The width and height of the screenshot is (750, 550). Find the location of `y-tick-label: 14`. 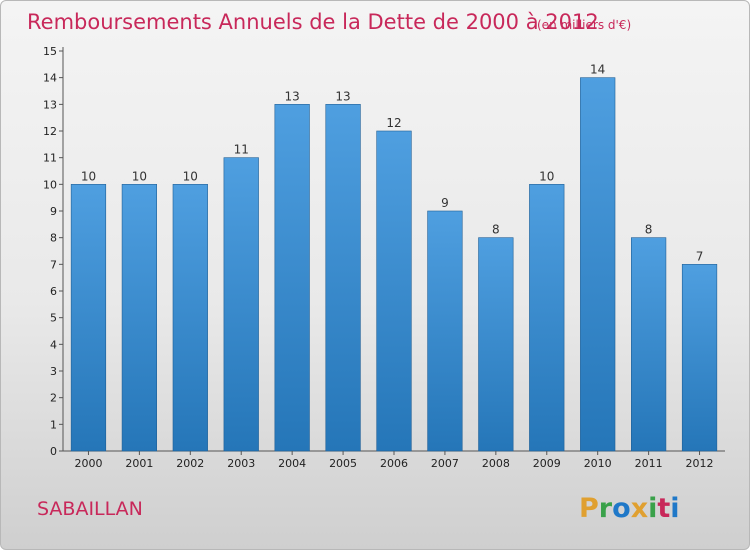

y-tick-label: 14 is located at coordinates (50, 78).